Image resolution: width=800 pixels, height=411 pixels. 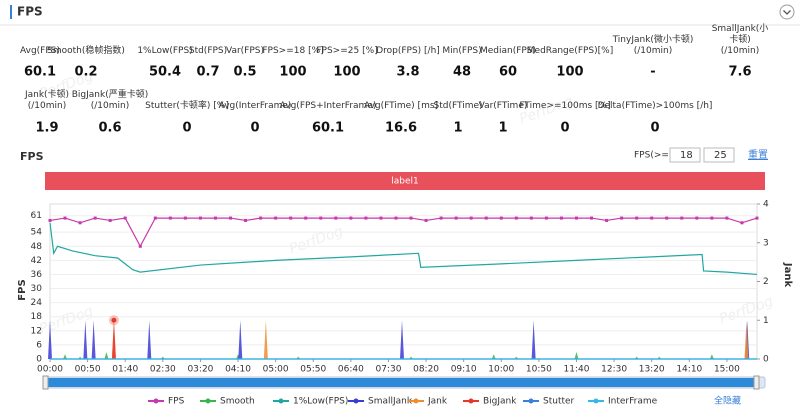 I want to click on stat-value: -, so click(x=653, y=72).